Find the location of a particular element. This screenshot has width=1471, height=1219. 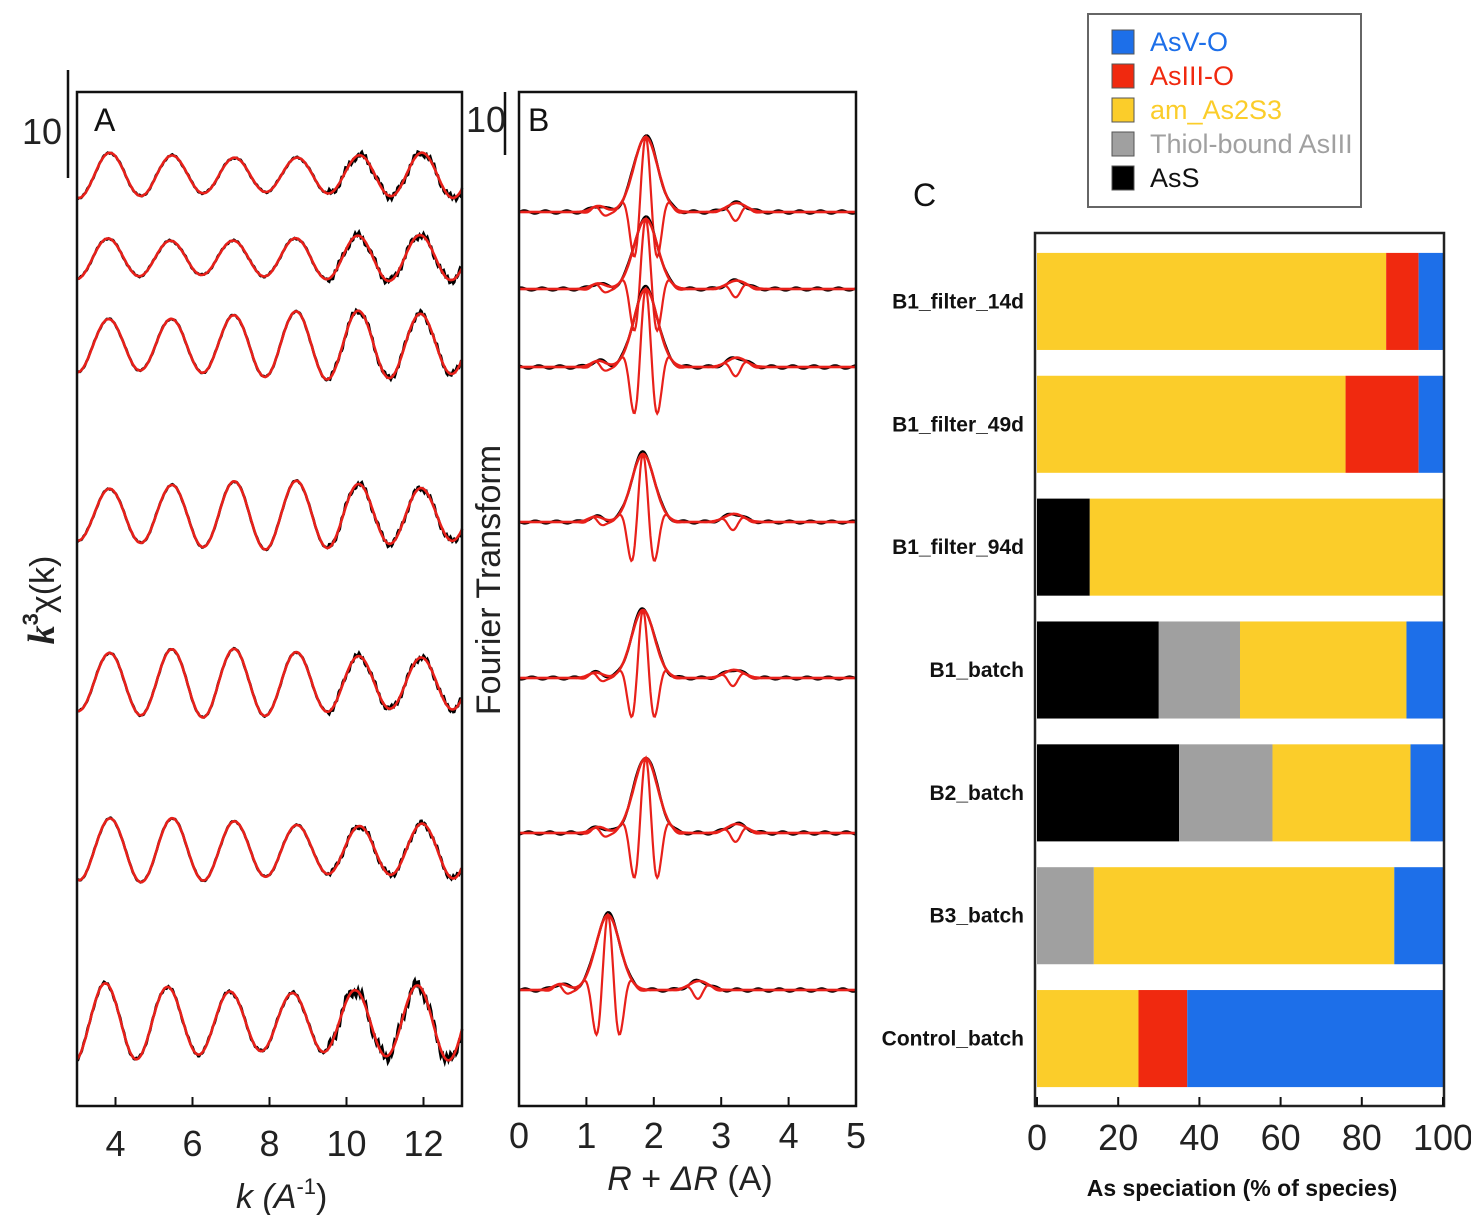

legend-label: am_As2S3 is located at coordinates (1216, 110).